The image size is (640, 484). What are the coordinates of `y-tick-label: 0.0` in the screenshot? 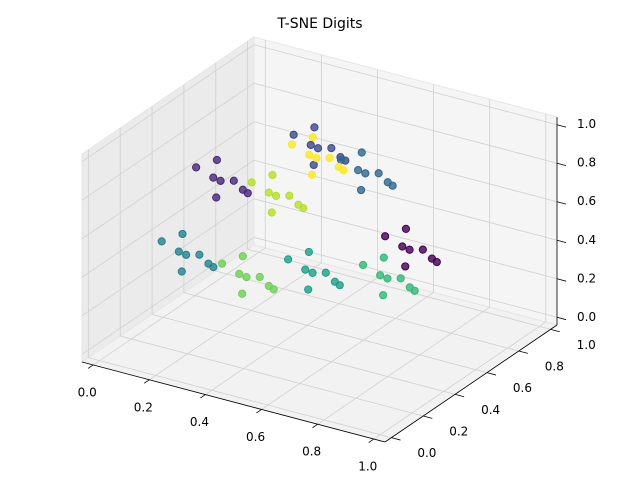 It's located at (426, 453).